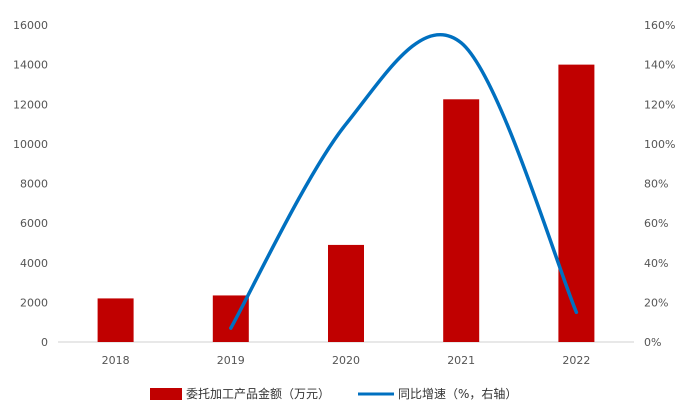  I want to click on left-axis-tick-label: 2000, so click(34, 302).